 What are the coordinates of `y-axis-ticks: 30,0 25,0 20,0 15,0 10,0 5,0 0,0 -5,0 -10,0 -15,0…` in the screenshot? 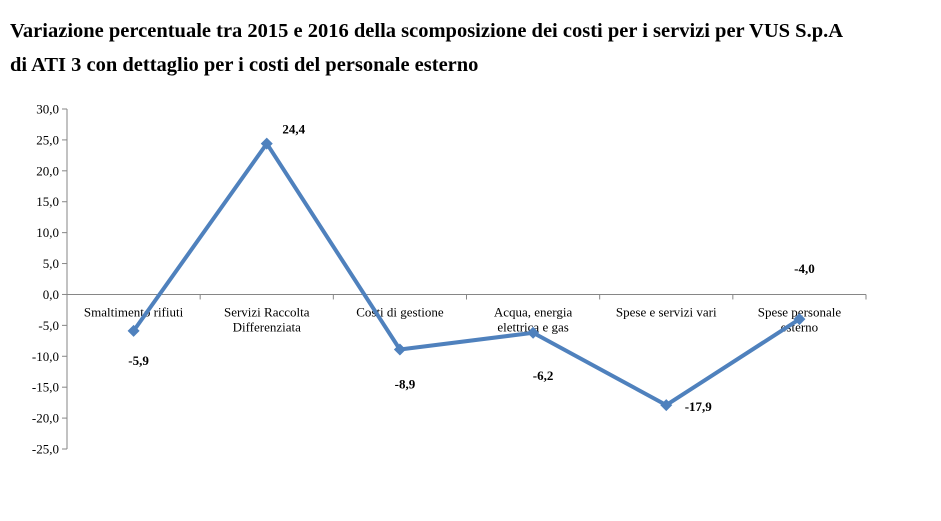 It's located at (49, 279).